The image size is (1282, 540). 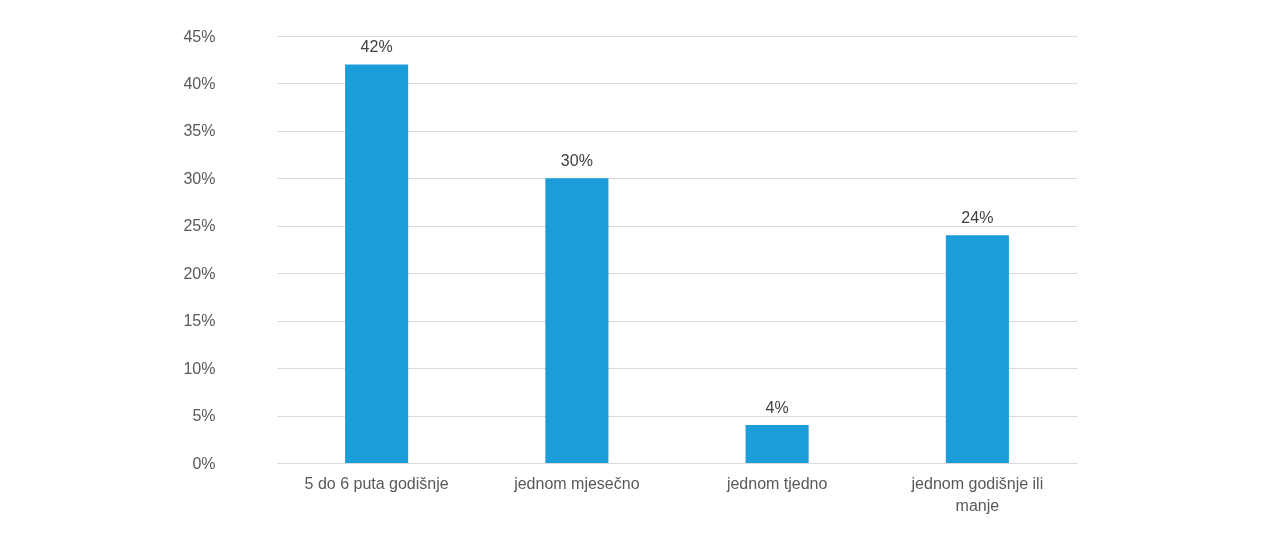 What do you see at coordinates (776, 483) in the screenshot?
I see `x-tick-label: jednom tjedno` at bounding box center [776, 483].